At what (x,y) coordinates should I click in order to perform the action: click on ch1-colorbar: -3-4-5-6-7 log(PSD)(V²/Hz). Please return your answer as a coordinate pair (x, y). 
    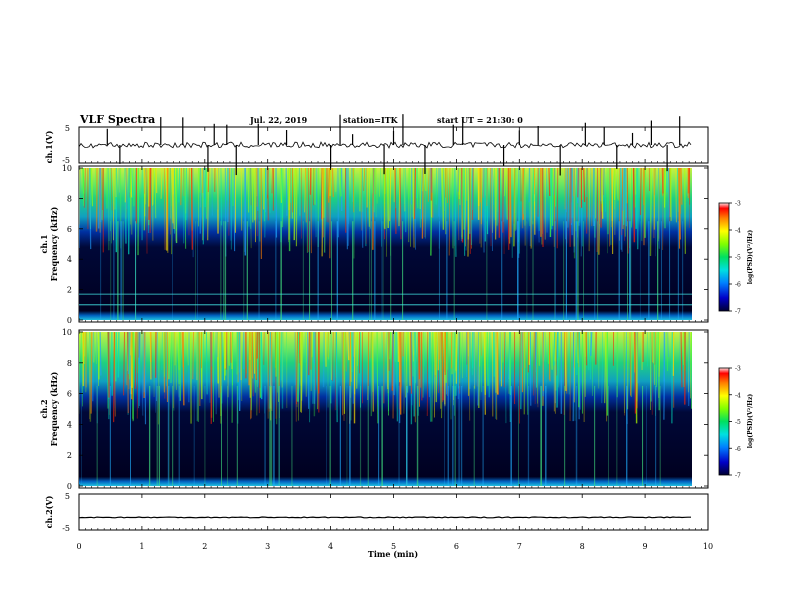
    Looking at the image, I should click on (736, 258).